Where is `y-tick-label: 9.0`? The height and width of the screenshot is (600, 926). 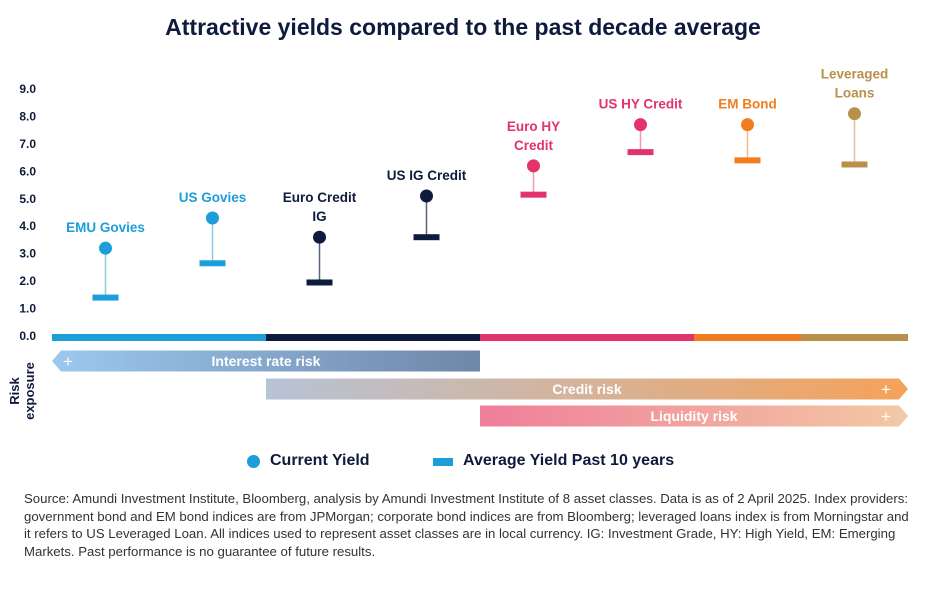 y-tick-label: 9.0 is located at coordinates (27, 89).